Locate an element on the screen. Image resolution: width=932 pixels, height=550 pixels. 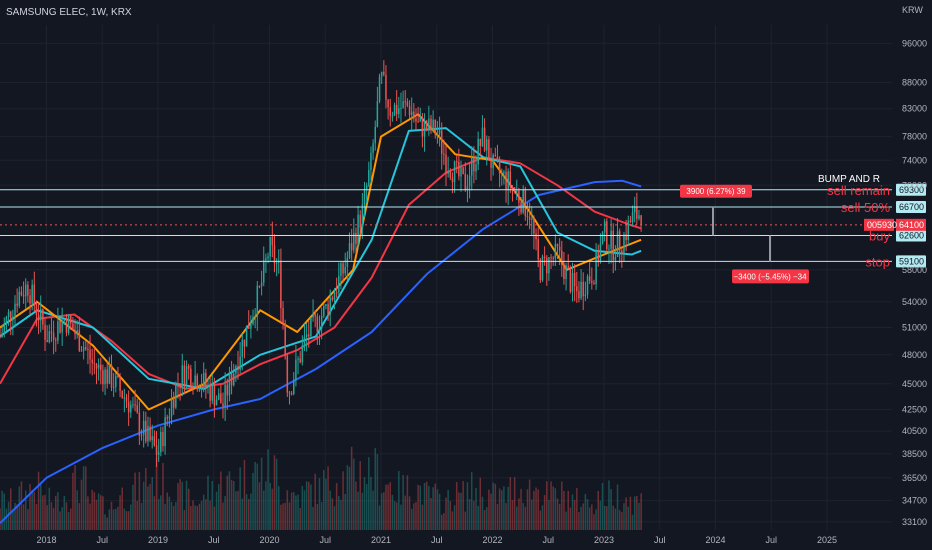
x-tick-label: 2018 is located at coordinates (46, 540).